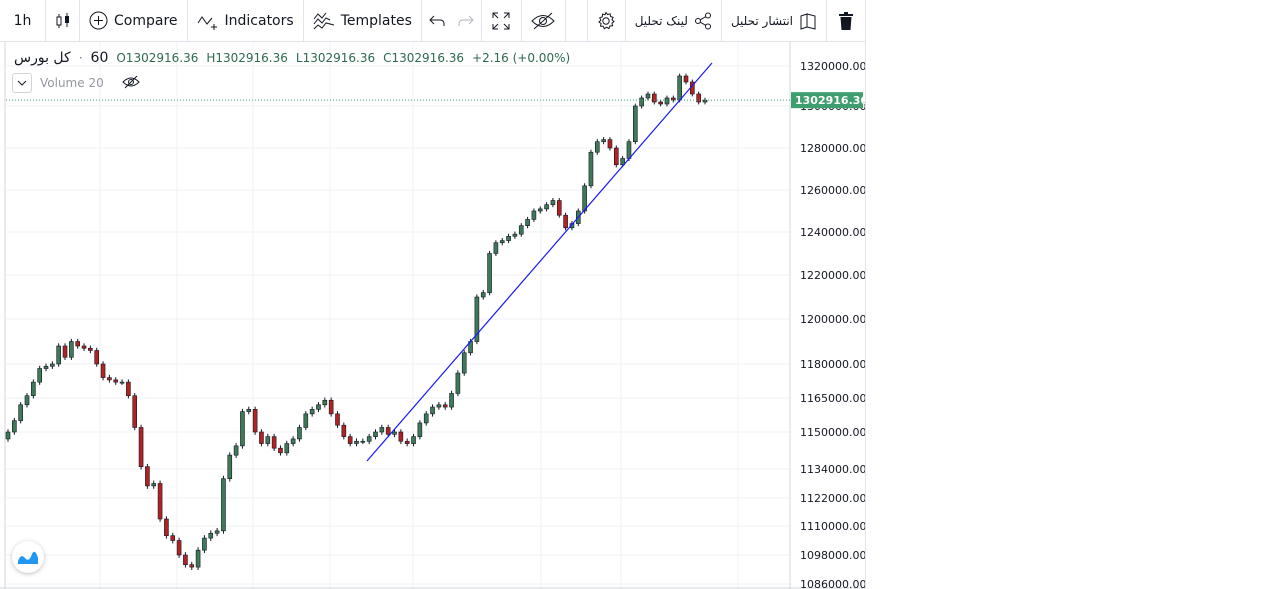 The image size is (1274, 589). I want to click on undo-button, so click(437, 21).